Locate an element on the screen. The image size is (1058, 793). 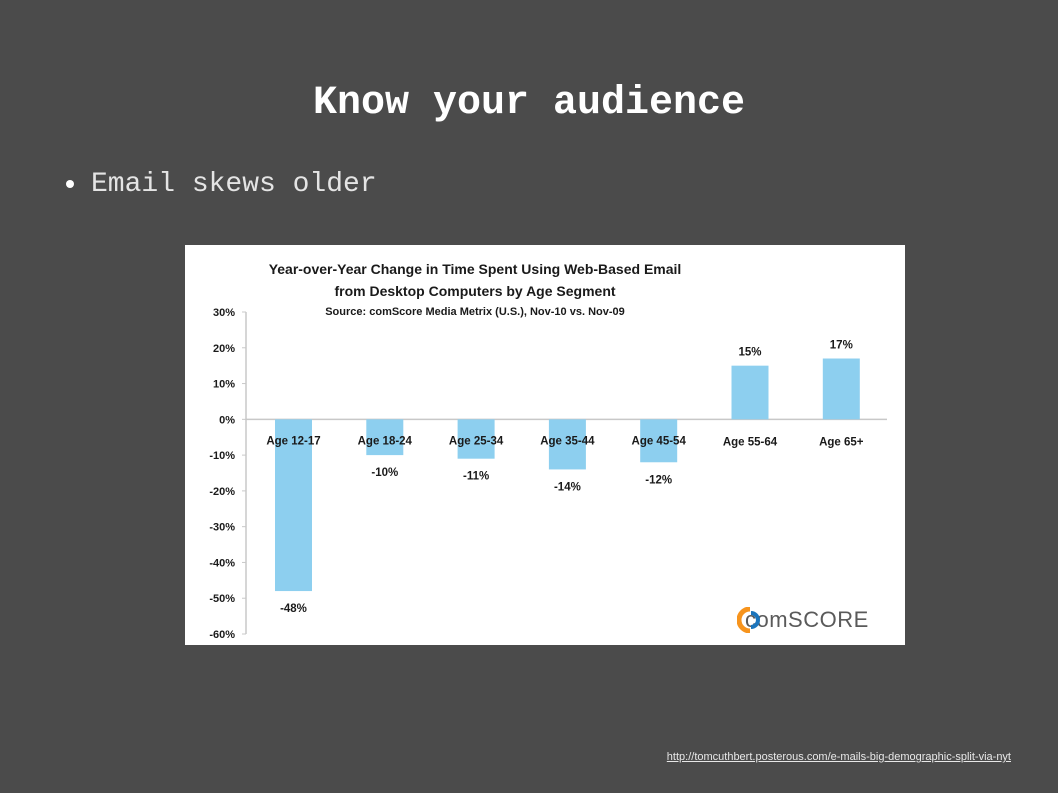
y-tick-label: -60% is located at coordinates (222, 635).